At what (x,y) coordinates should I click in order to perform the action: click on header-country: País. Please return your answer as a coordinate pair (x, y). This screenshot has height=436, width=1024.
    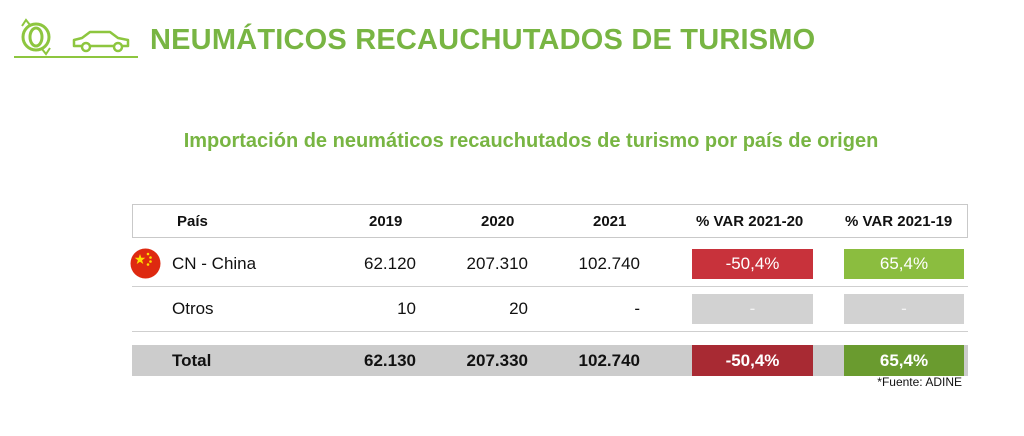
    Looking at the image, I should click on (192, 221).